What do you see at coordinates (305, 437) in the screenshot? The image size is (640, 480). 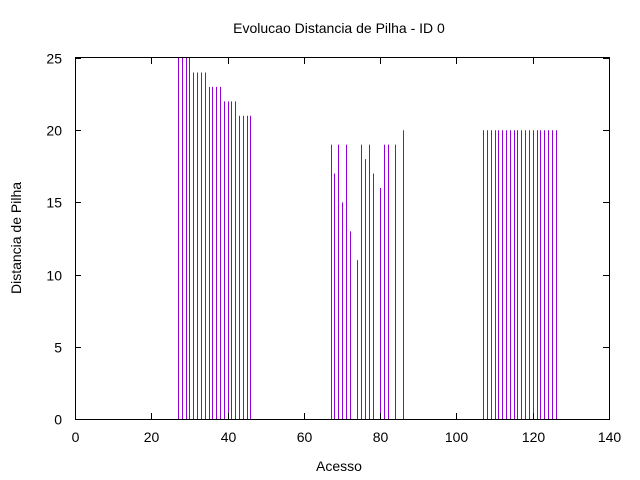 I see `x-tick-label: 60` at bounding box center [305, 437].